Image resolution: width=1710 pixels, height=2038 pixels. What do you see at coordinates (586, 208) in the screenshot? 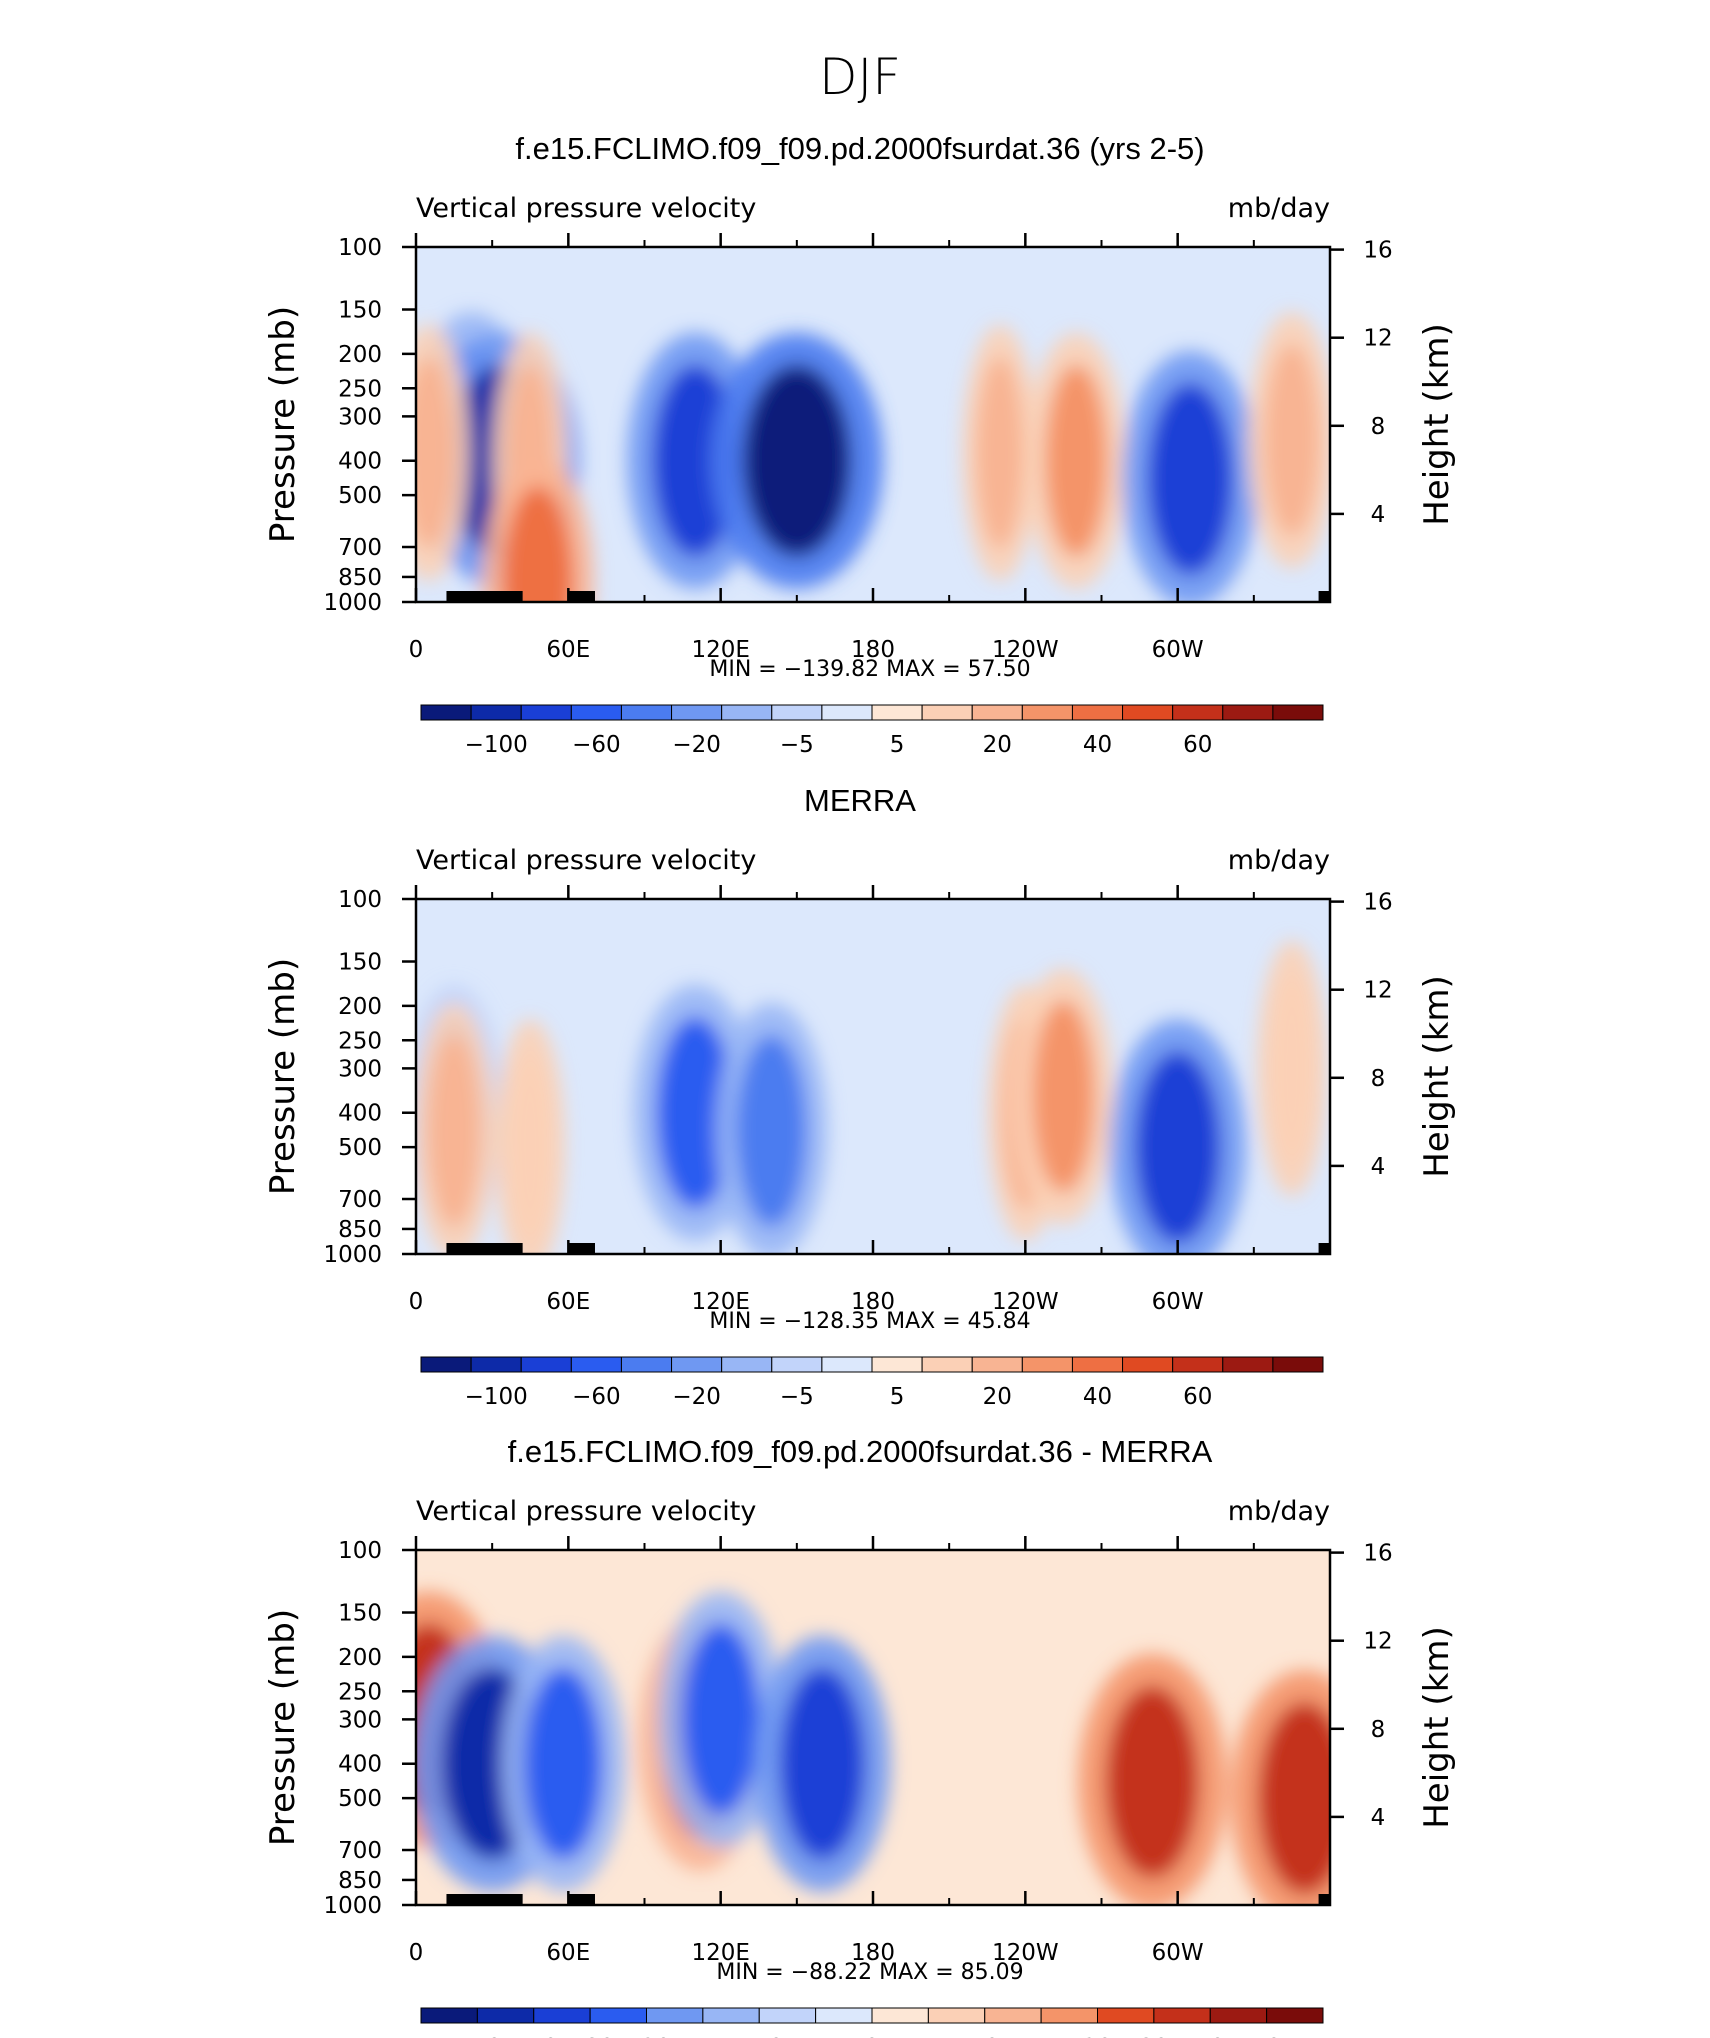
I see `variable-label: Vertical pressure velocity` at bounding box center [586, 208].